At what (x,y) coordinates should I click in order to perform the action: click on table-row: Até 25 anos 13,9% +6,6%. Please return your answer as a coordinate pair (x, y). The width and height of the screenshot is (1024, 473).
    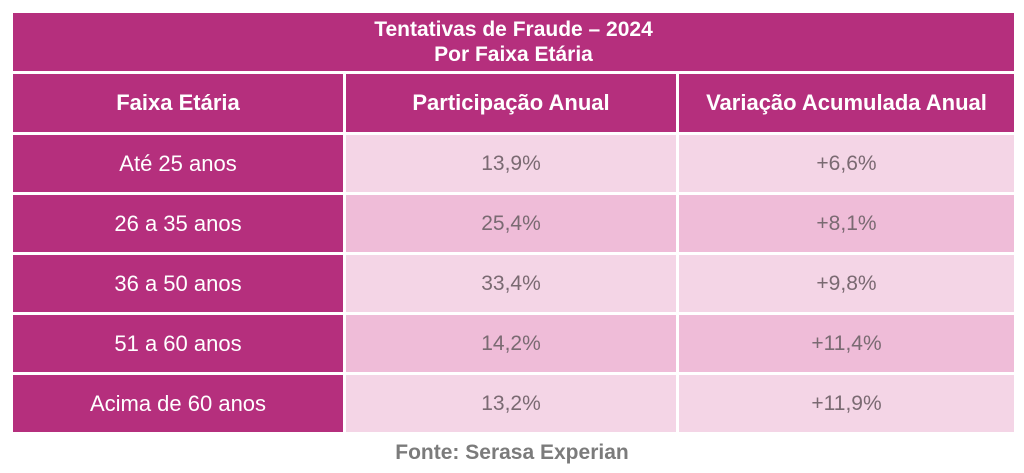
    Looking at the image, I should click on (513, 163).